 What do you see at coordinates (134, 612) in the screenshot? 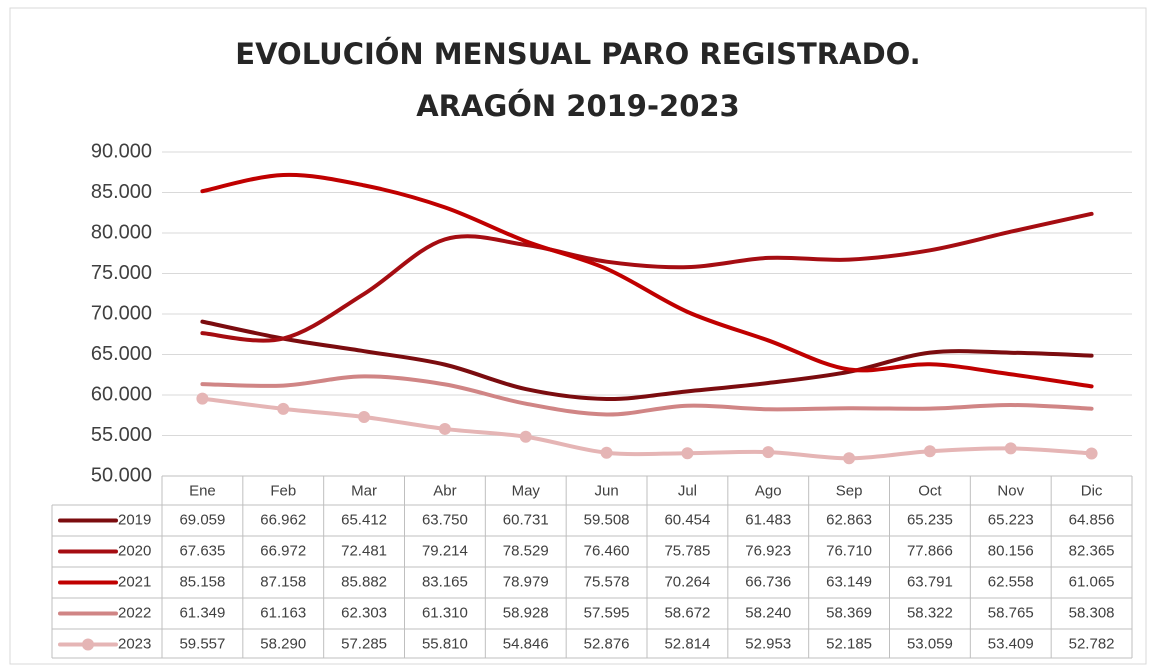
I see `legend-label: 2022` at bounding box center [134, 612].